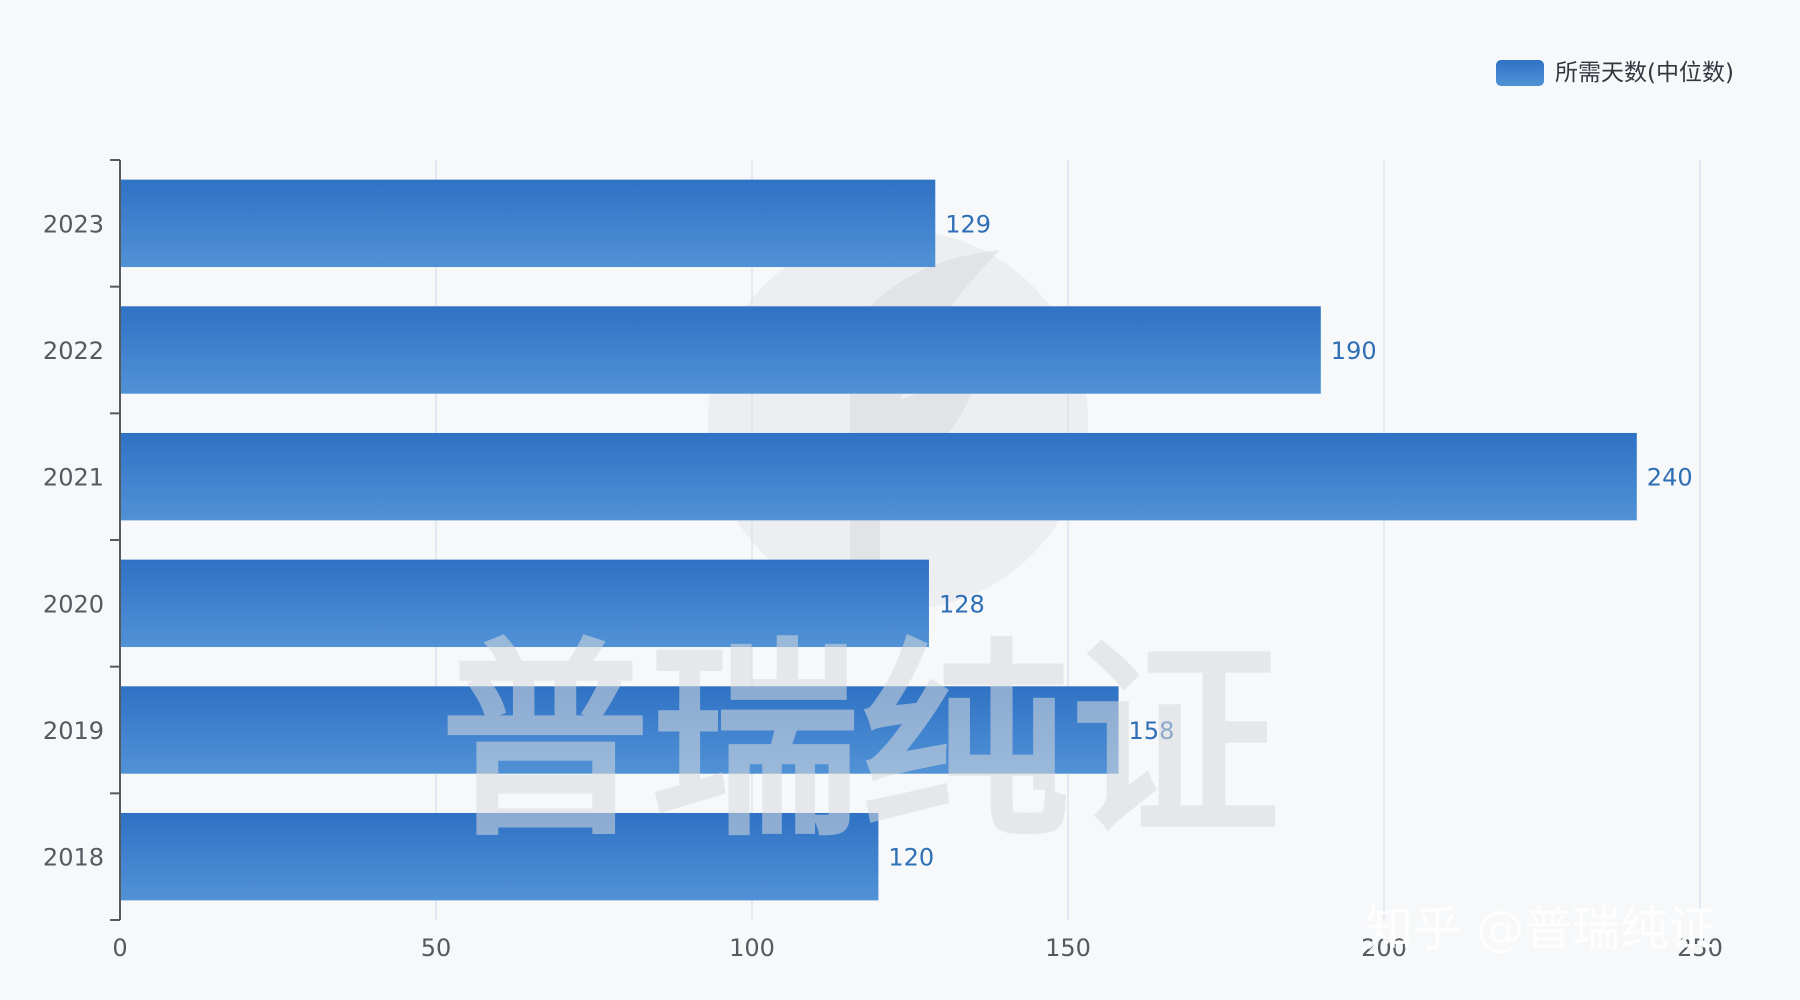  I want to click on data-label-2019: 158, so click(1152, 731).